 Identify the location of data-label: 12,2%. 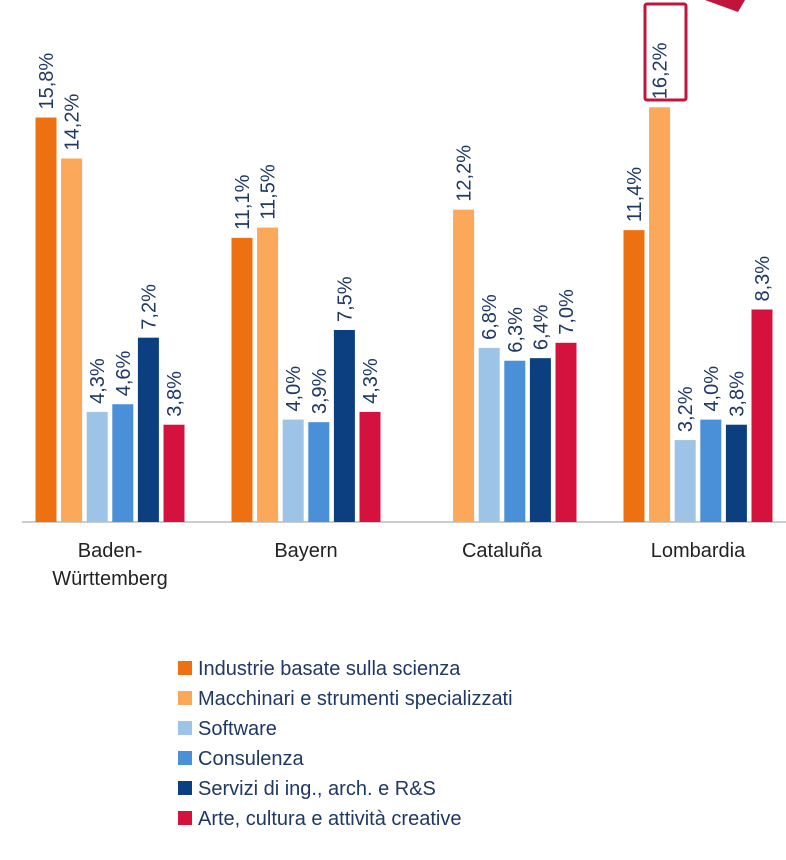
(465, 173).